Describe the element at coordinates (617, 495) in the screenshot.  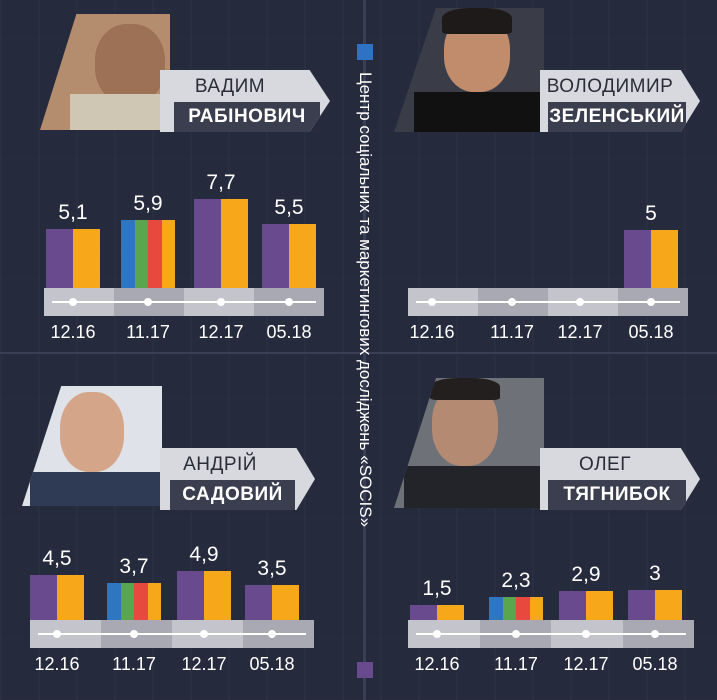
I see `candidate-last-name: ТЯГНИБОК` at that location.